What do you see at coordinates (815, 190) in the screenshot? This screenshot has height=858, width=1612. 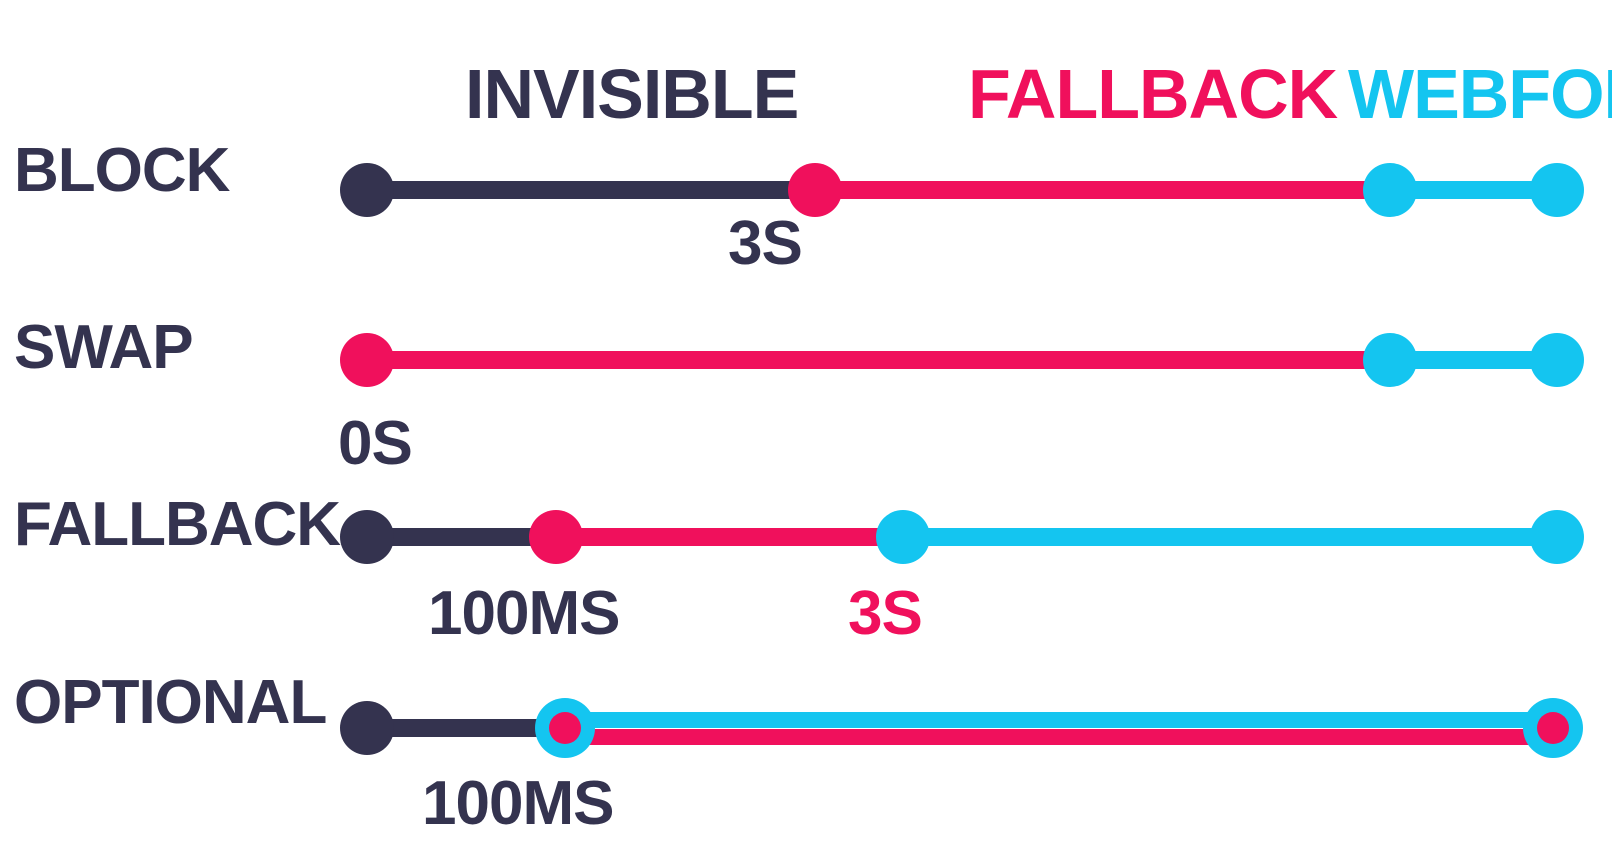 I see `block-fallback-dot` at bounding box center [815, 190].